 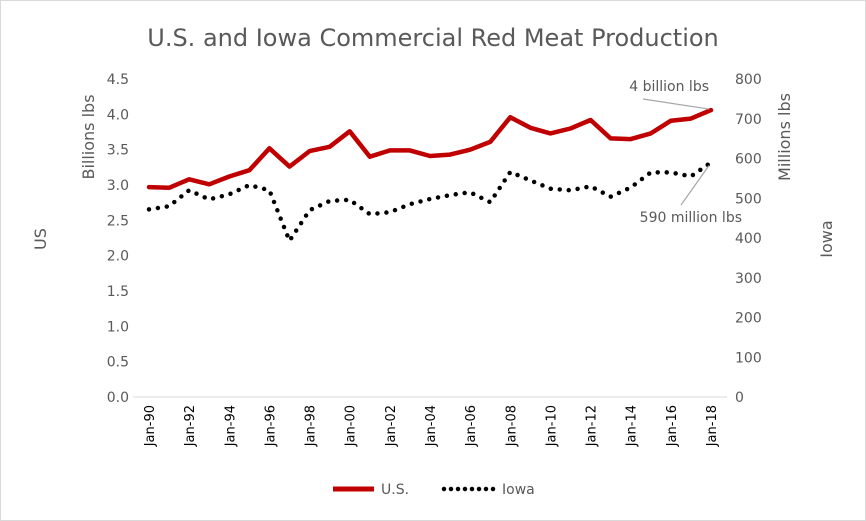 What do you see at coordinates (748, 358) in the screenshot?
I see `right-tick-label: 100` at bounding box center [748, 358].